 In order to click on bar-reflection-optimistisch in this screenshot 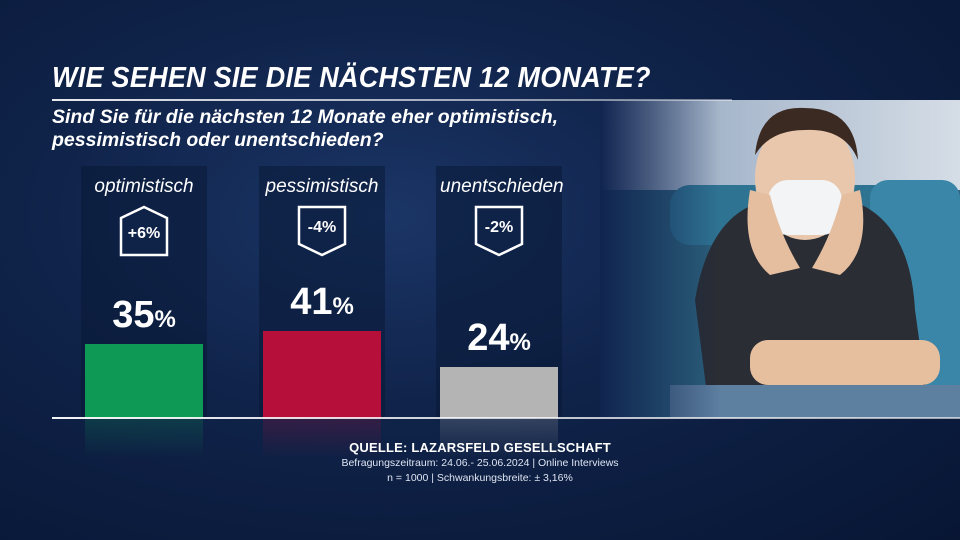, I will do `click(144, 439)`.